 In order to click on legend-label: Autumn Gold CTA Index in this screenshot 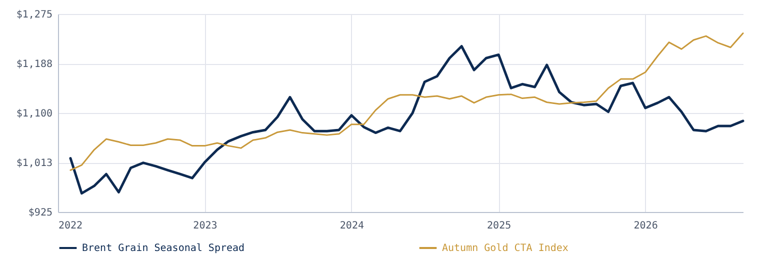, I will do `click(505, 248)`.